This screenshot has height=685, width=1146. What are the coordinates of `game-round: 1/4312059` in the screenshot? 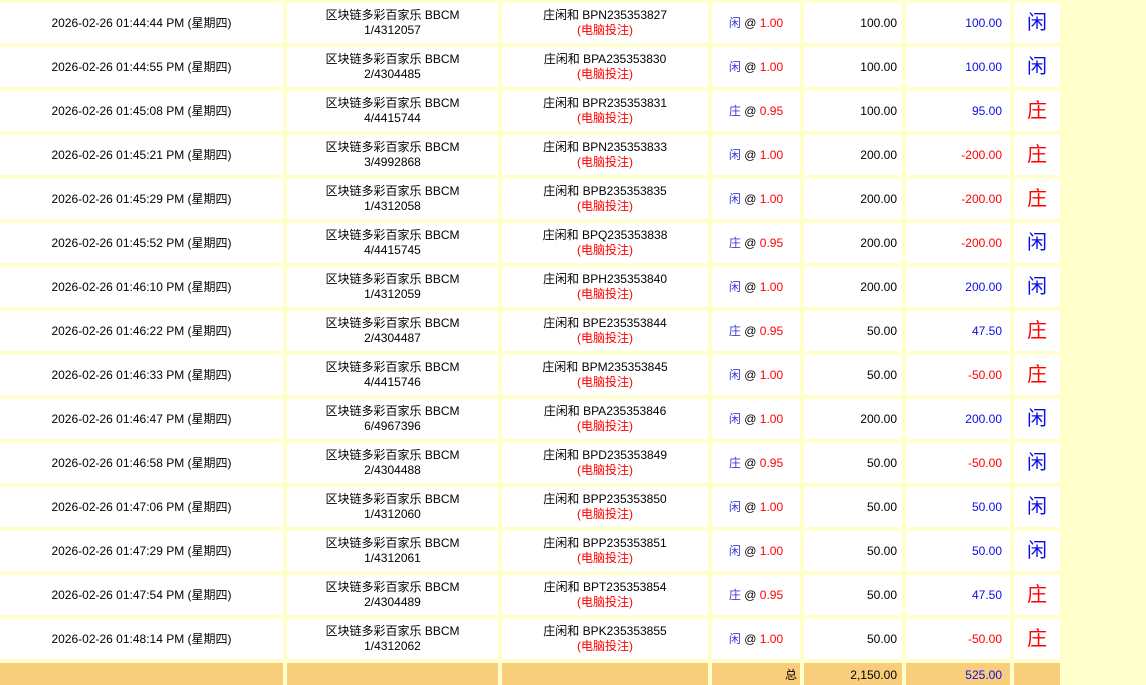 It's located at (392, 294).